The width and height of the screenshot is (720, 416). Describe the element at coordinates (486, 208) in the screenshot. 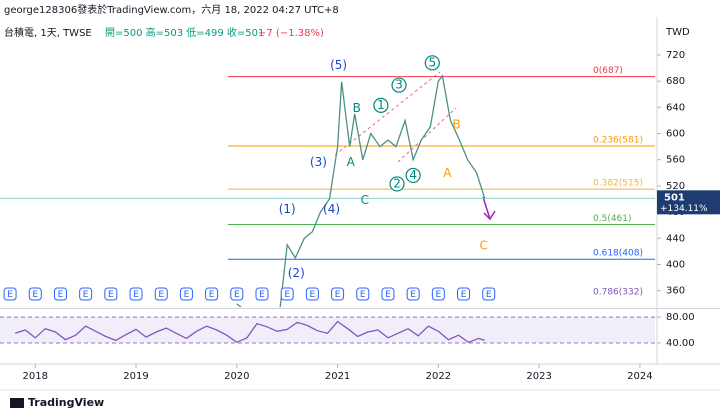

I see `arrow-shaft` at that location.